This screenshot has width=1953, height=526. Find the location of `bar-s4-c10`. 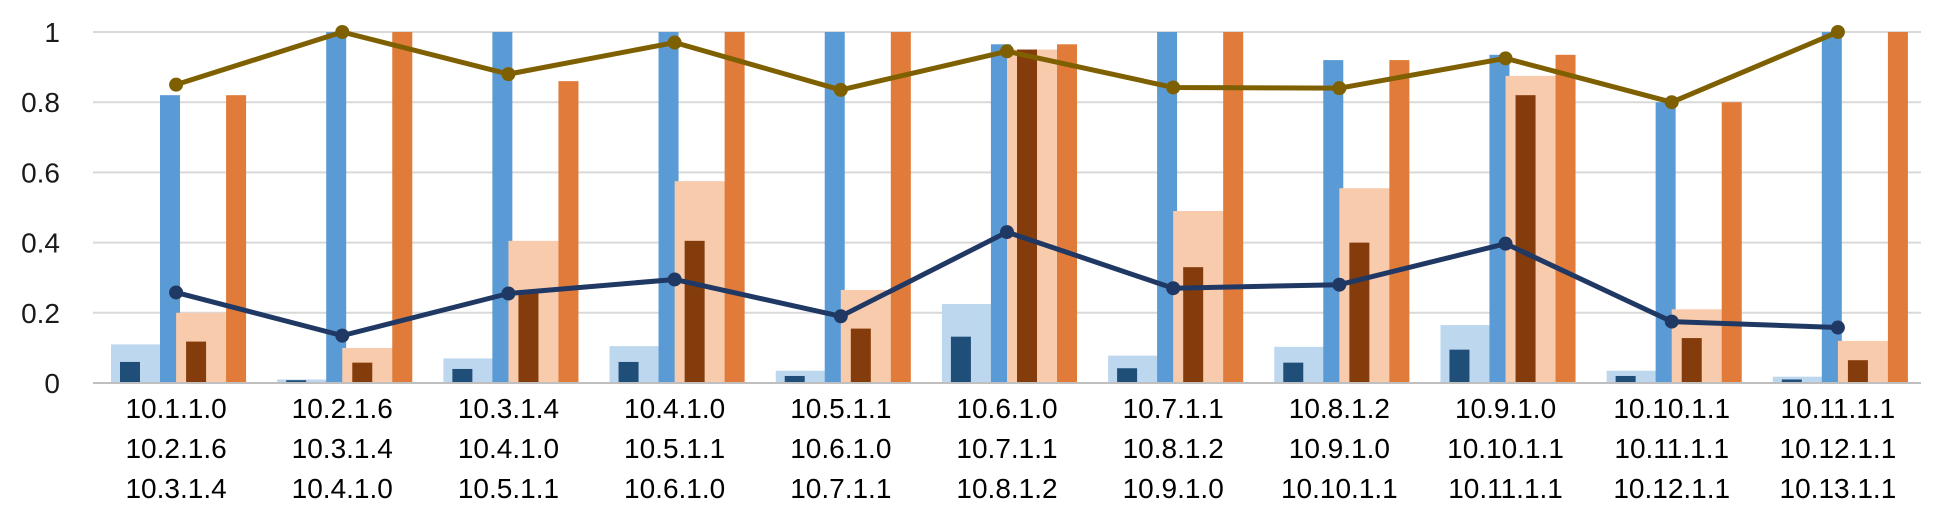

bar-s4-c10 is located at coordinates (1857, 371).